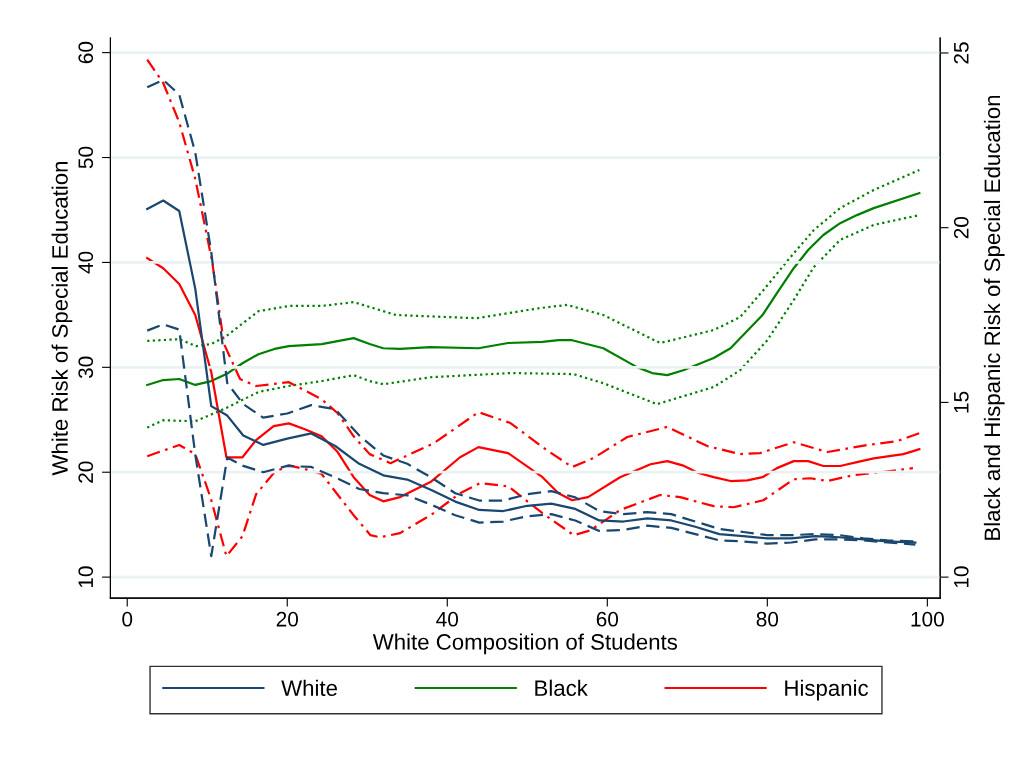 This screenshot has height=759, width=1032. Describe the element at coordinates (127, 619) in the screenshot. I see `x-tick-label: 0` at that location.